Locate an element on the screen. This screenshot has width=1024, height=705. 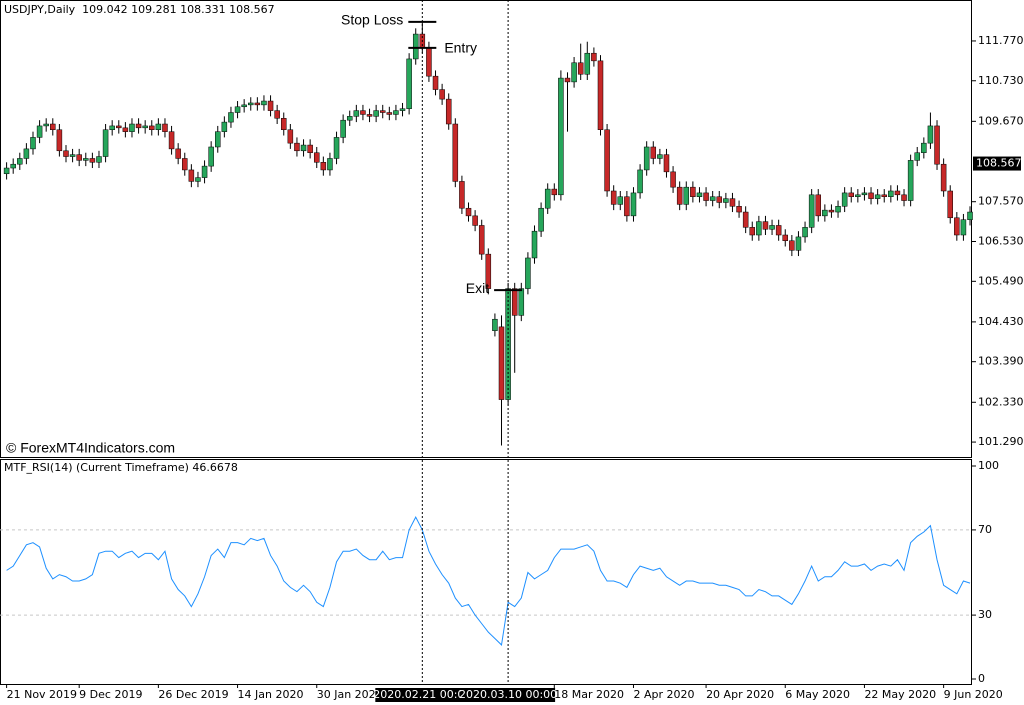
indicator-y-tick-label: 100 is located at coordinates (988, 465).